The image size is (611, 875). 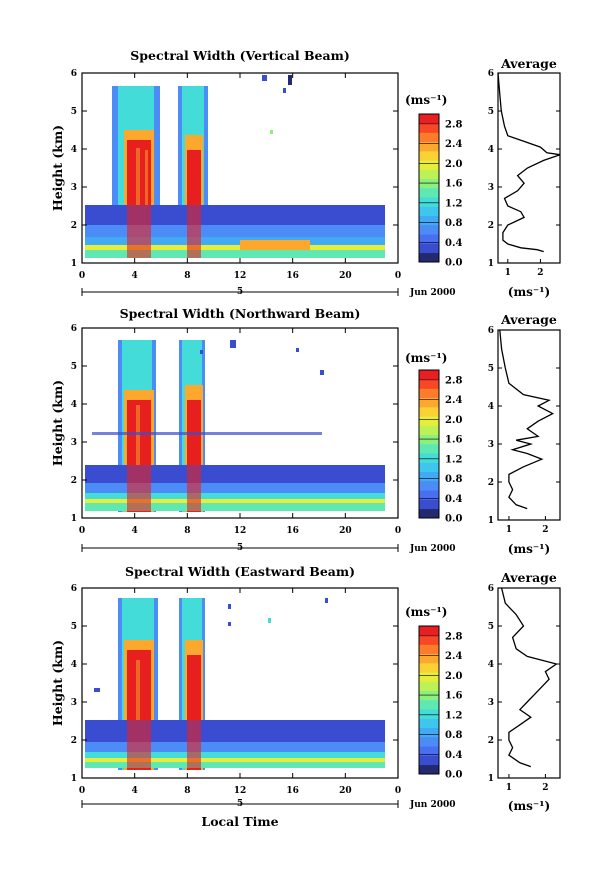 I want to click on x-tick-label: 0, so click(x=82, y=276).